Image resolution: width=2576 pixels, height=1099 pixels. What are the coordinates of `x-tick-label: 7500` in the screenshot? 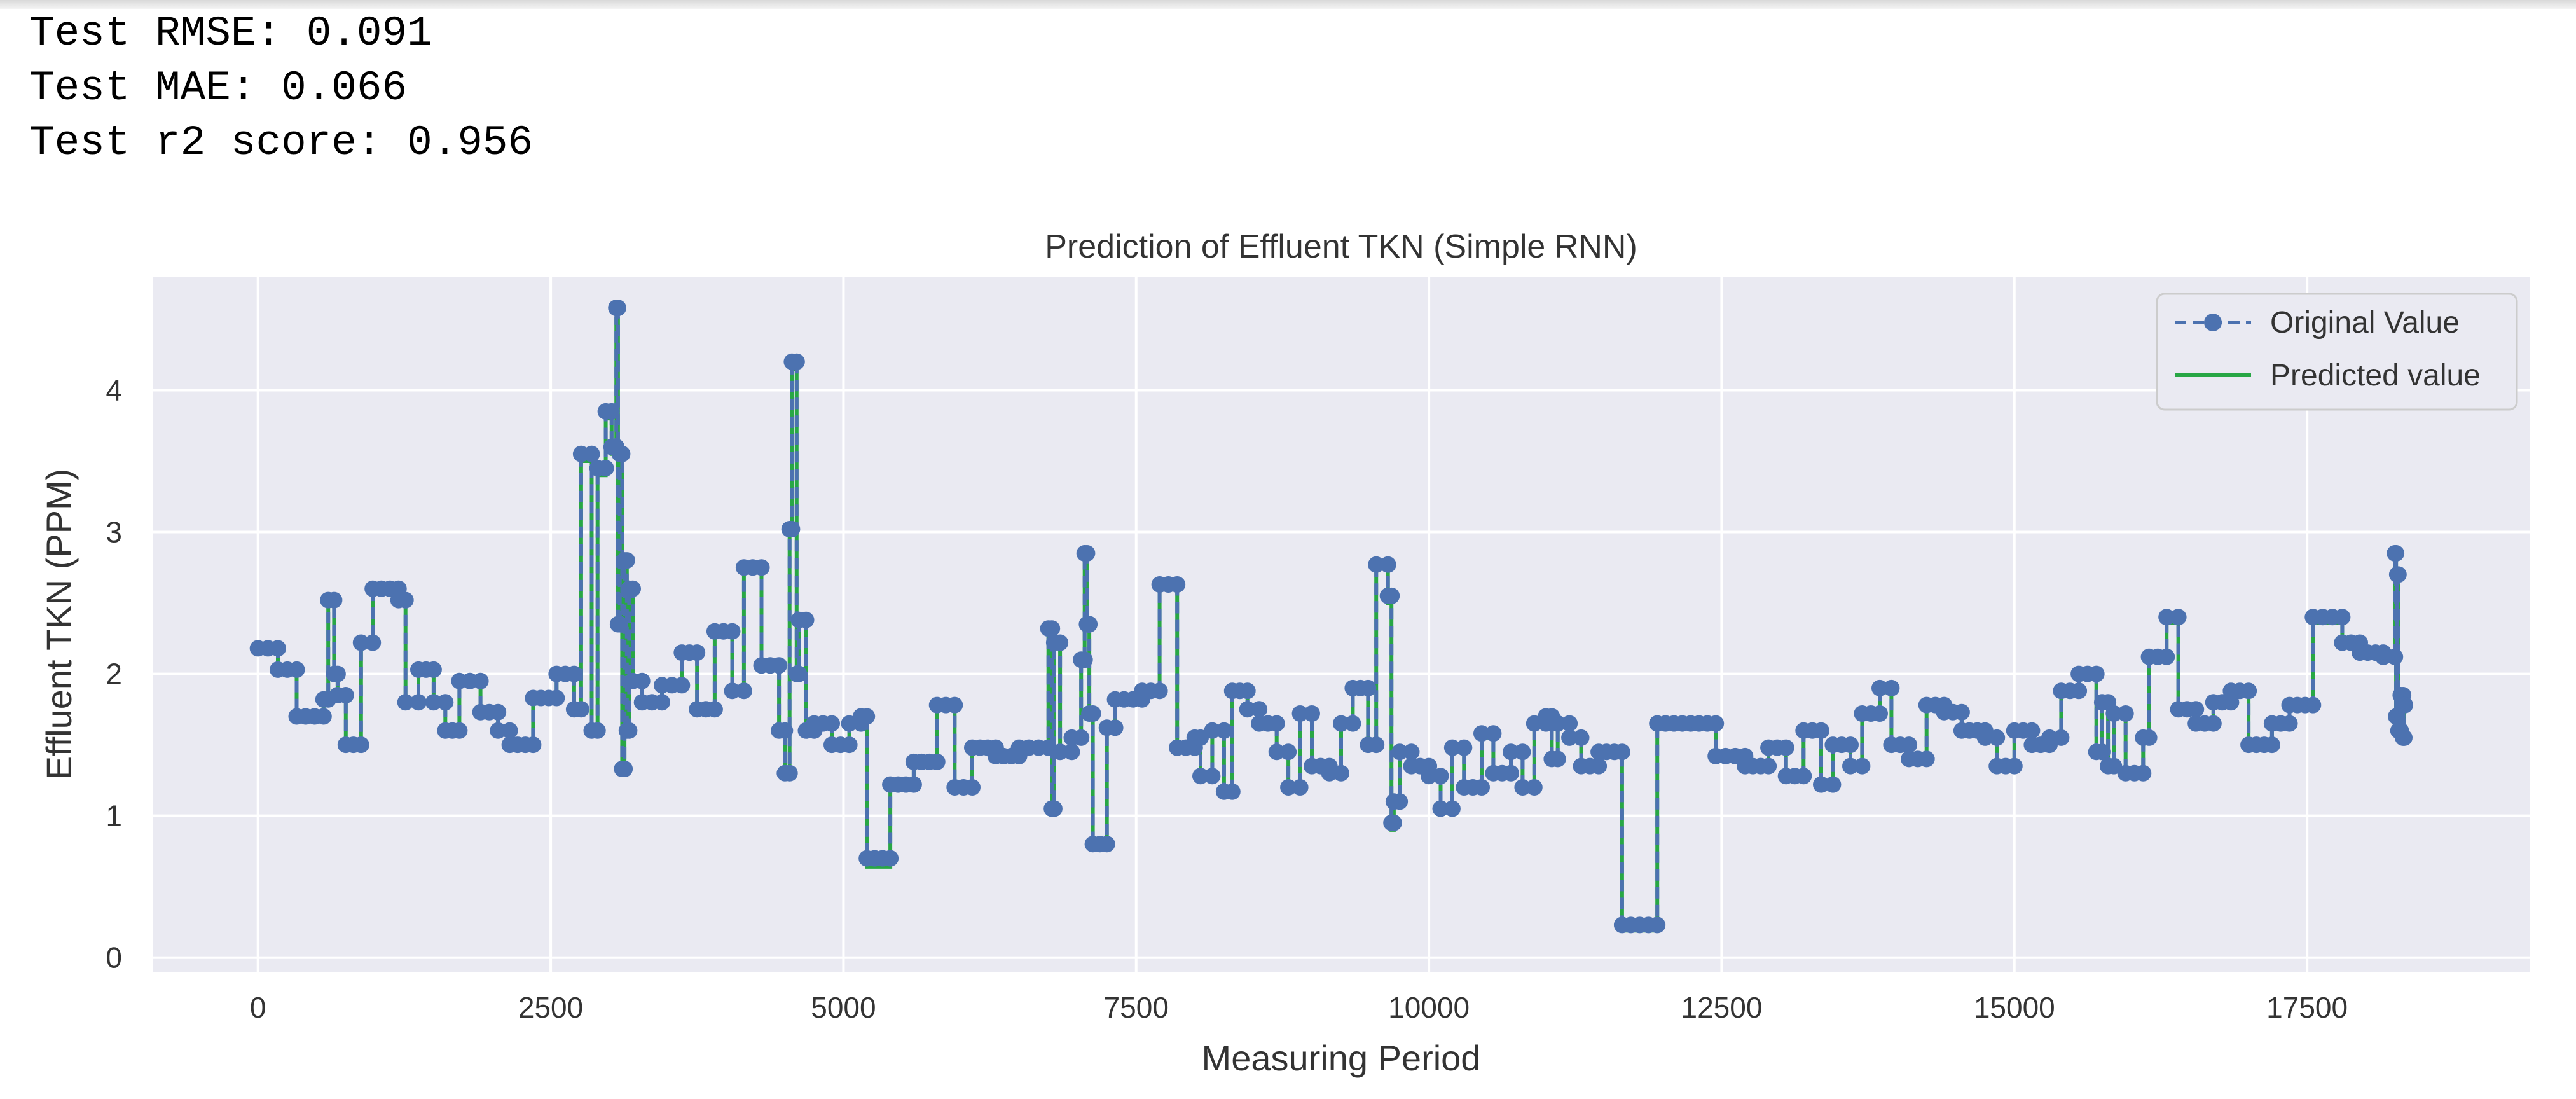 It's located at (1136, 1007).